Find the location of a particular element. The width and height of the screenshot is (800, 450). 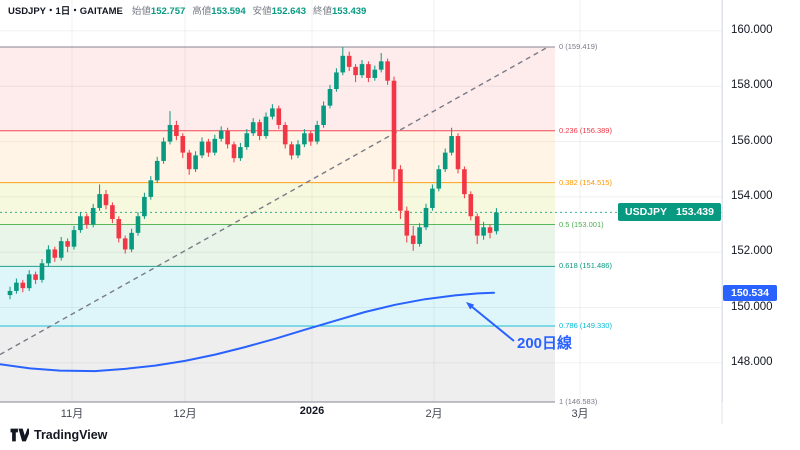

fib-level-label: 0.618 (151.486) is located at coordinates (585, 266).